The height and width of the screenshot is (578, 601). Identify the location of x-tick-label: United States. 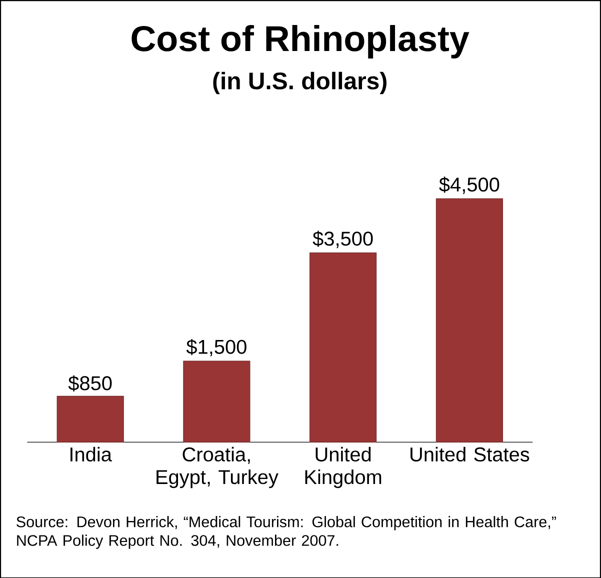
(470, 454).